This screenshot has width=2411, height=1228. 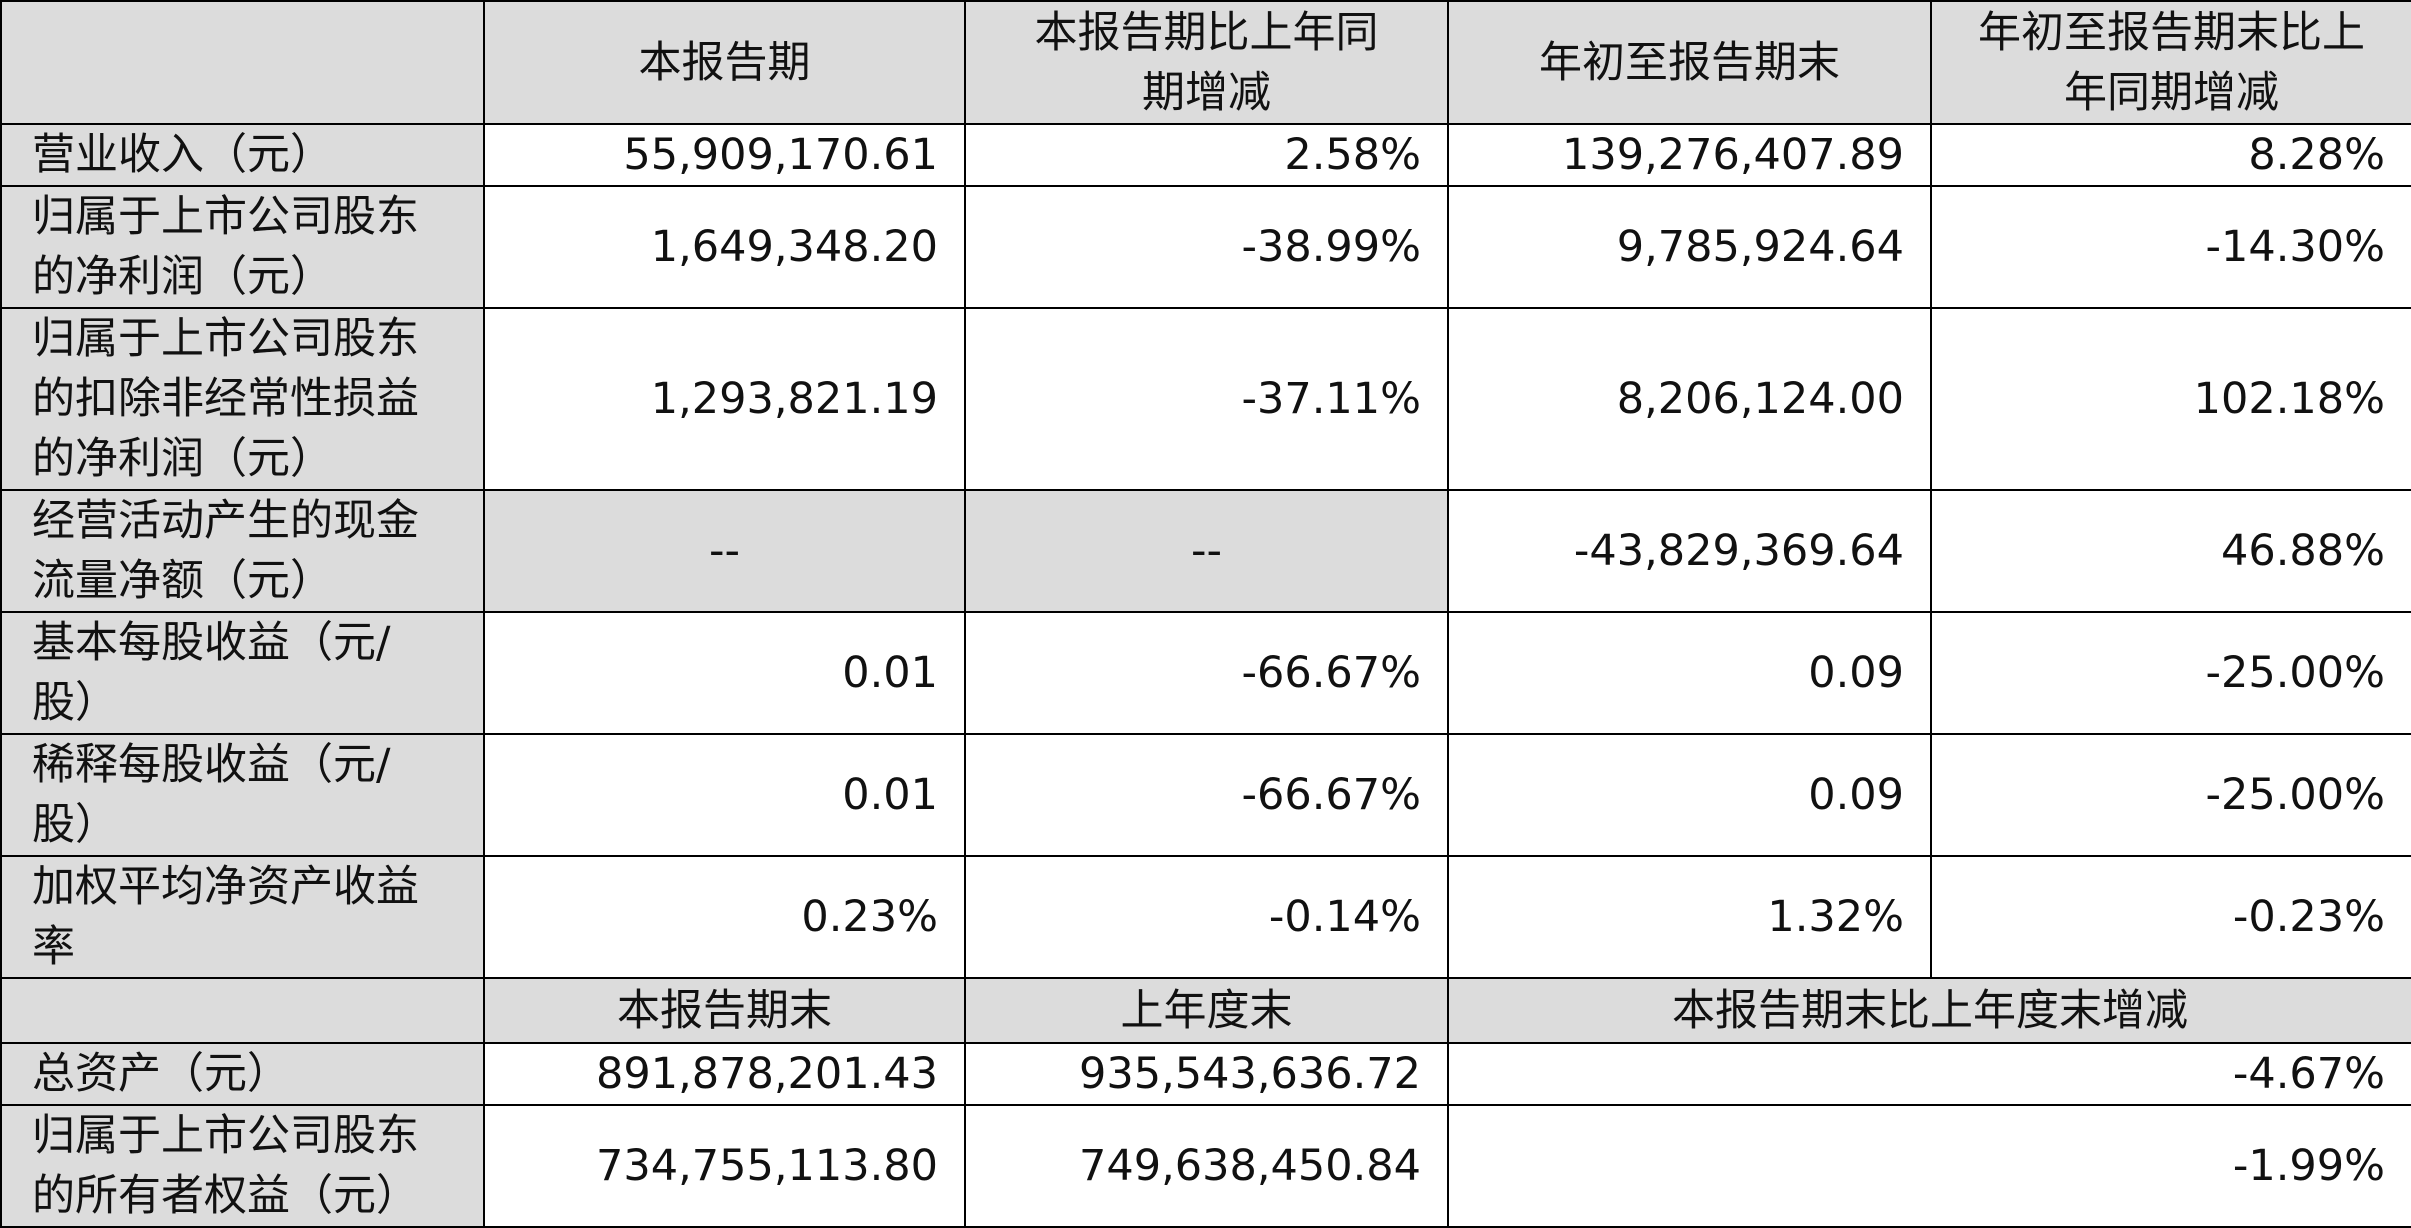 What do you see at coordinates (1689, 155) in the screenshot?
I see `table-cell: 139,276,407.89` at bounding box center [1689, 155].